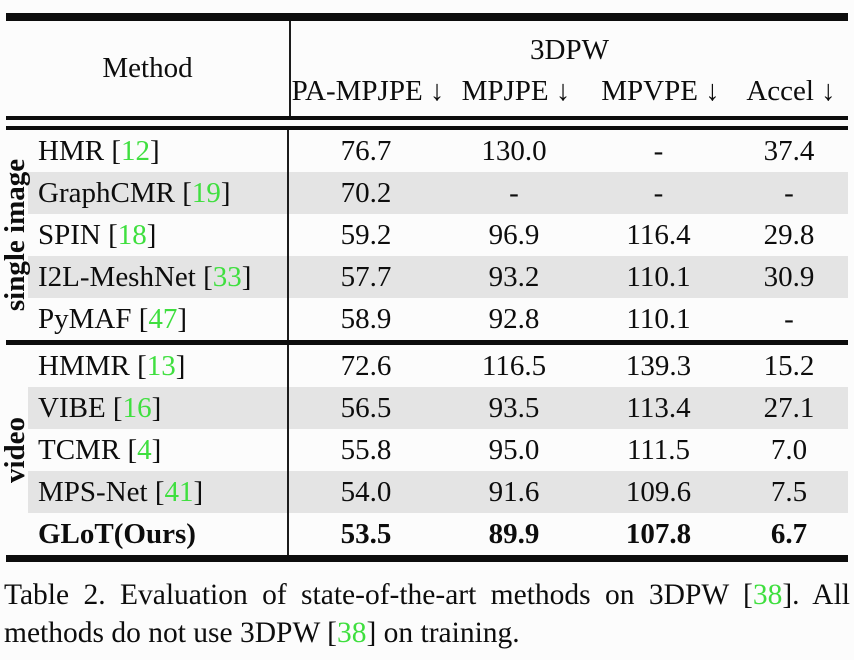 Image resolution: width=854 pixels, height=660 pixels. I want to click on caption-text: ]. All, so click(816, 595).